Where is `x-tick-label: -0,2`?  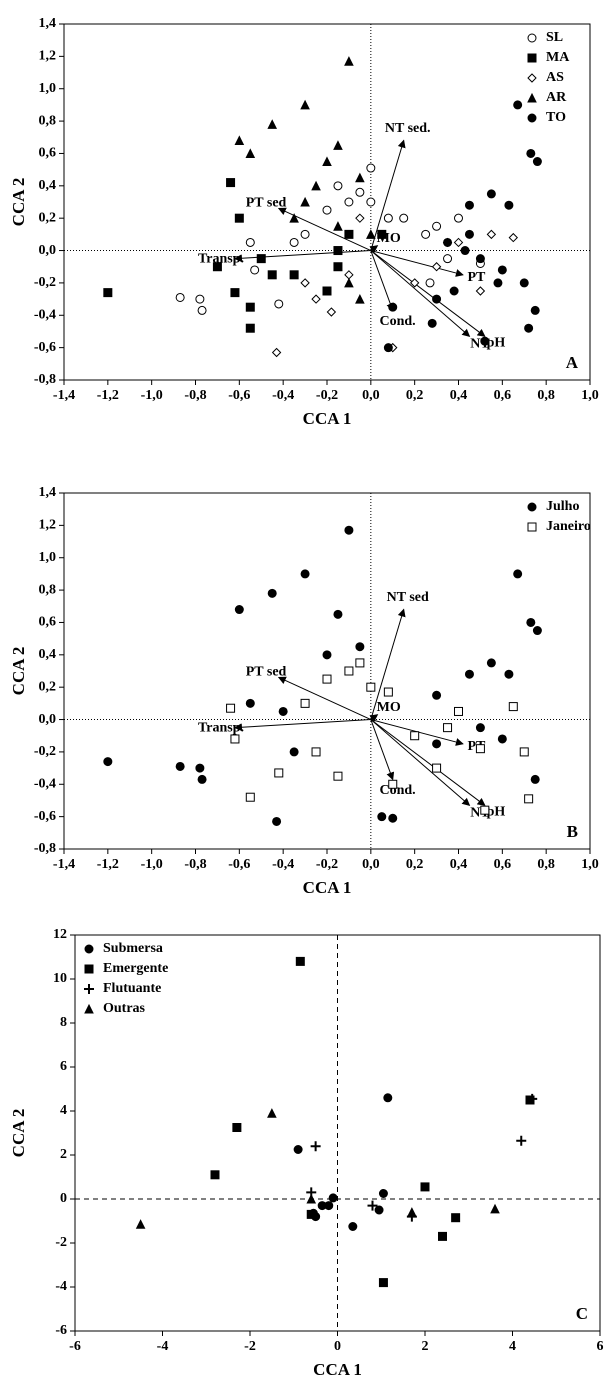
x-tick-label: -0,2 is located at coordinates (327, 395).